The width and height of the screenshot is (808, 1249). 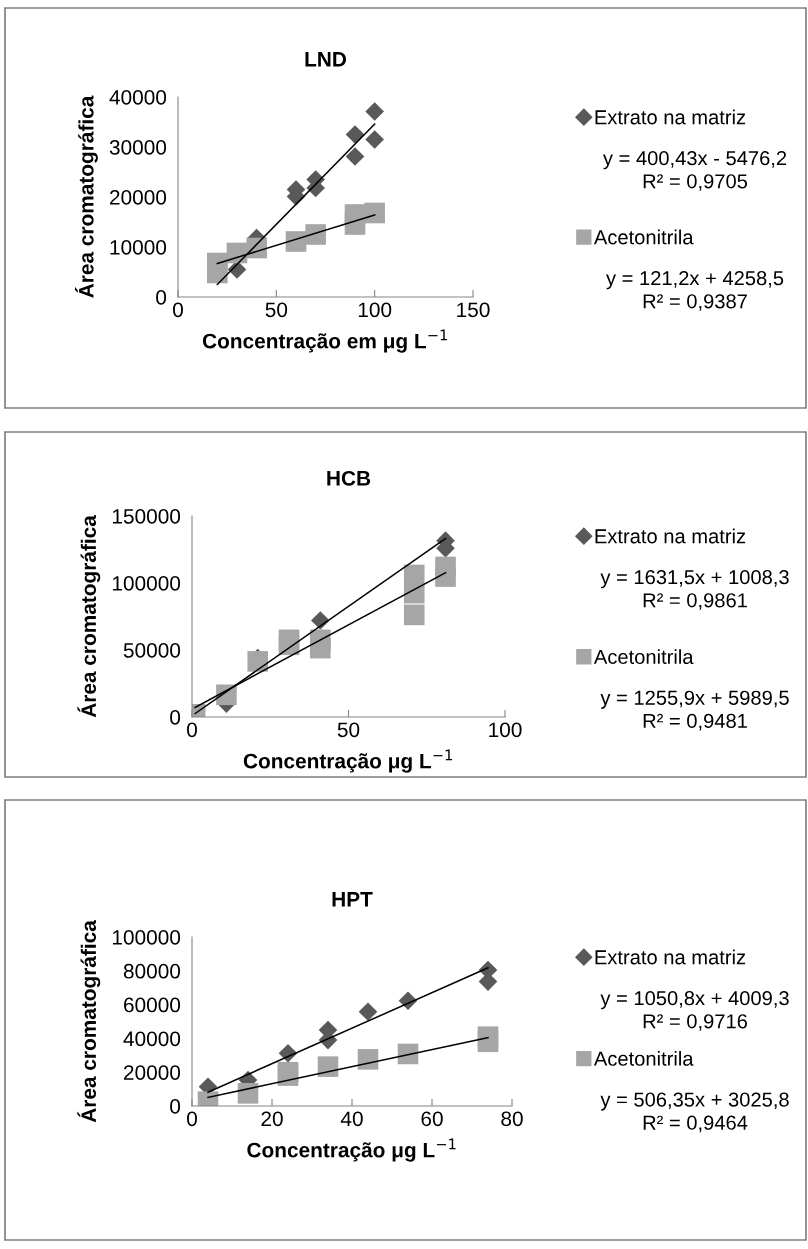 What do you see at coordinates (152, 650) in the screenshot?
I see `y-tick-label: 50000` at bounding box center [152, 650].